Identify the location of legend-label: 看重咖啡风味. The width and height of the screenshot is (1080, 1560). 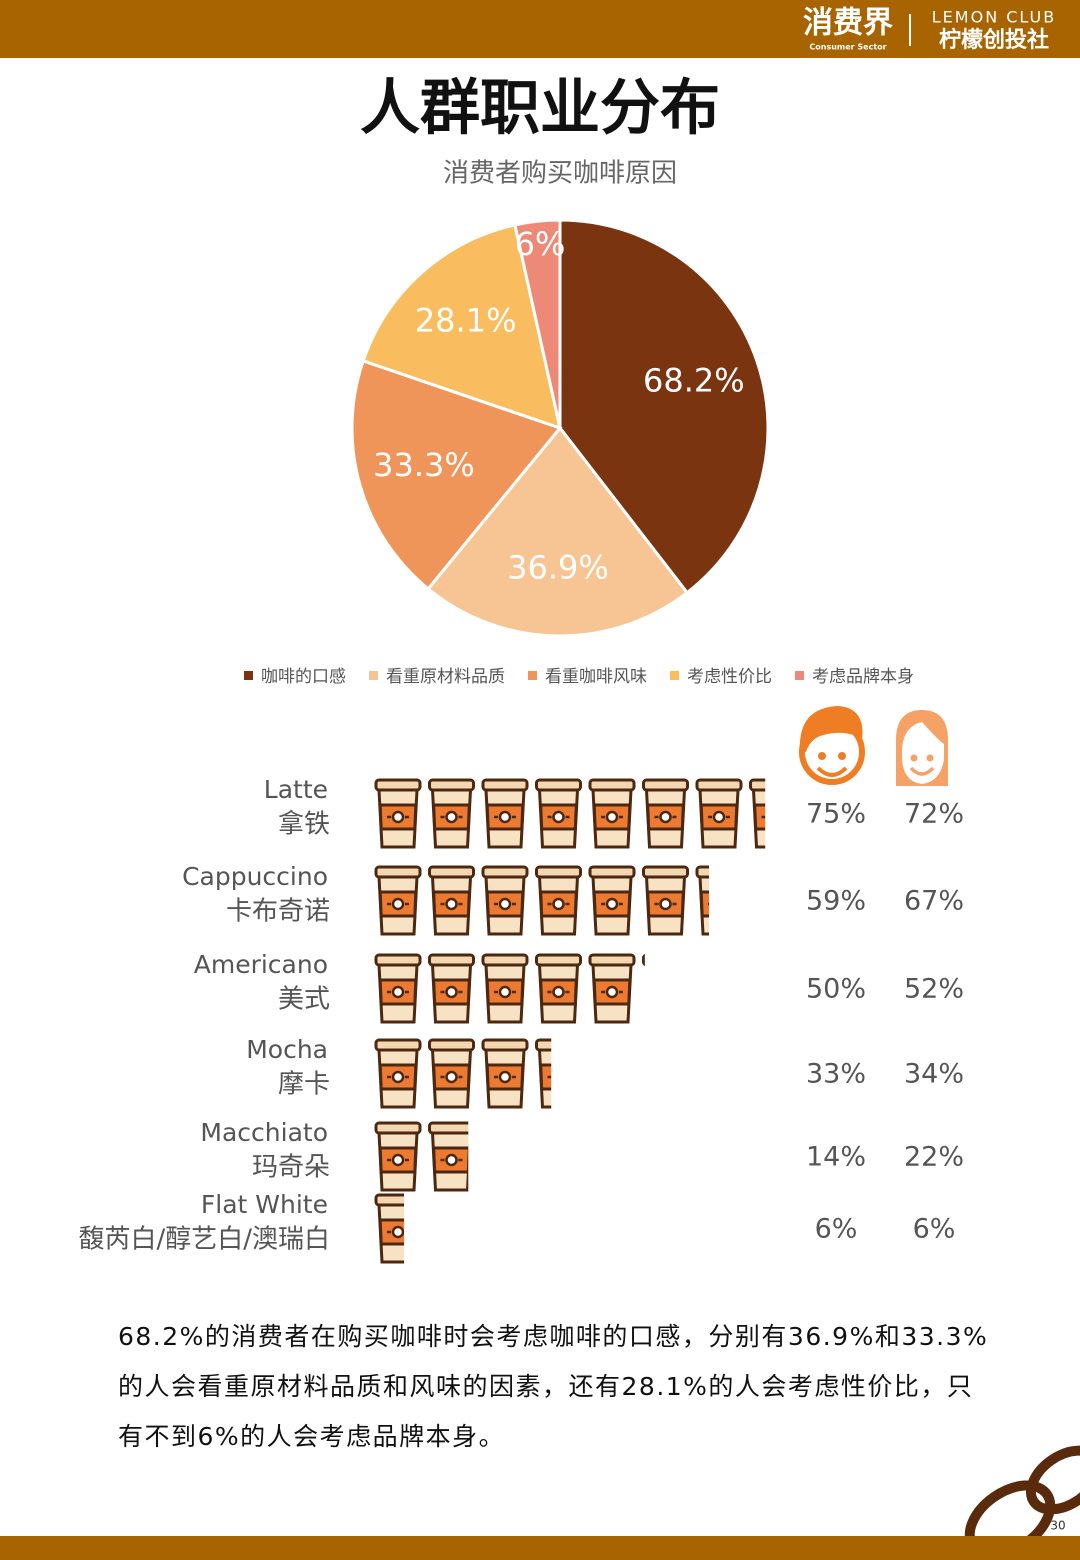
(596, 677).